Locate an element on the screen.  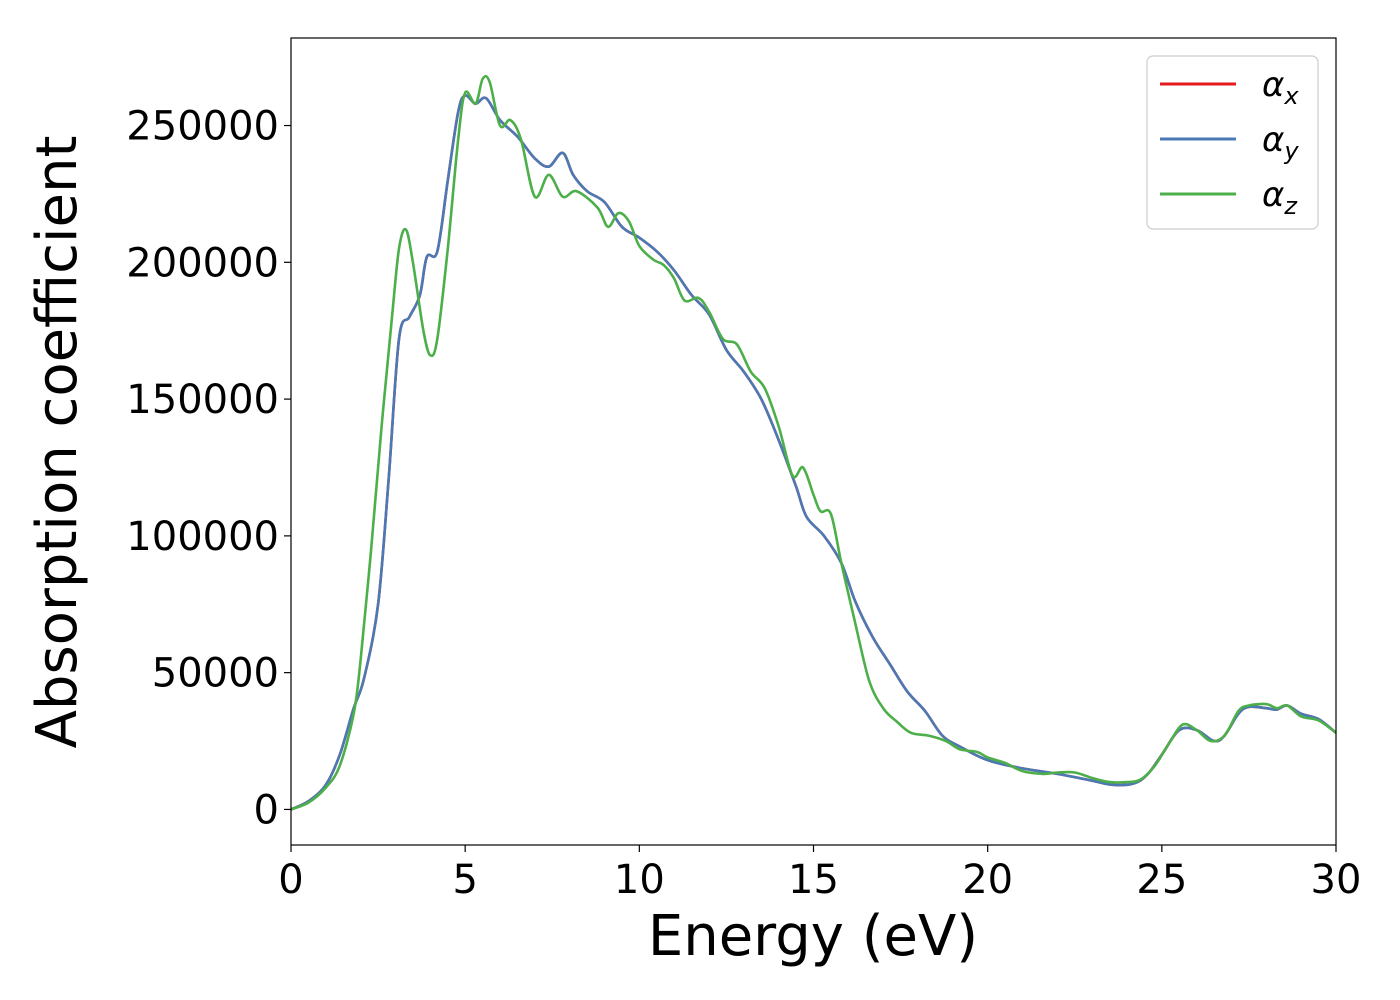
y-tick-label: 0 is located at coordinates (266, 810).